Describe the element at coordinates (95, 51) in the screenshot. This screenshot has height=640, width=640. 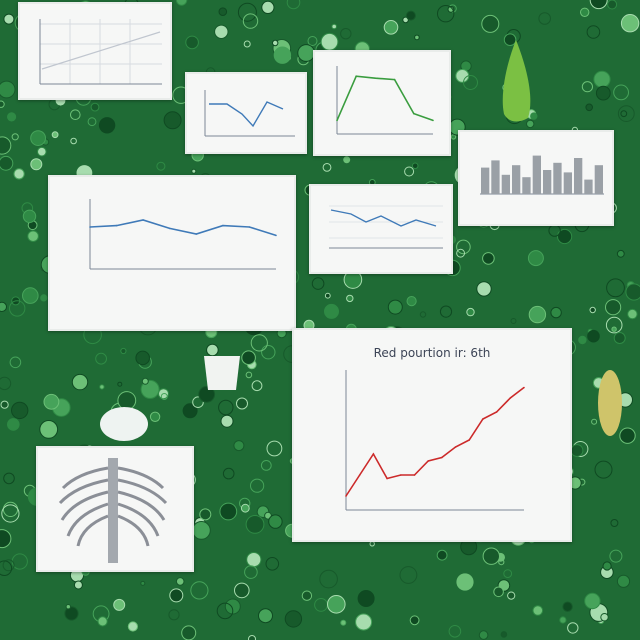
I see `chart-card-top-left` at that location.